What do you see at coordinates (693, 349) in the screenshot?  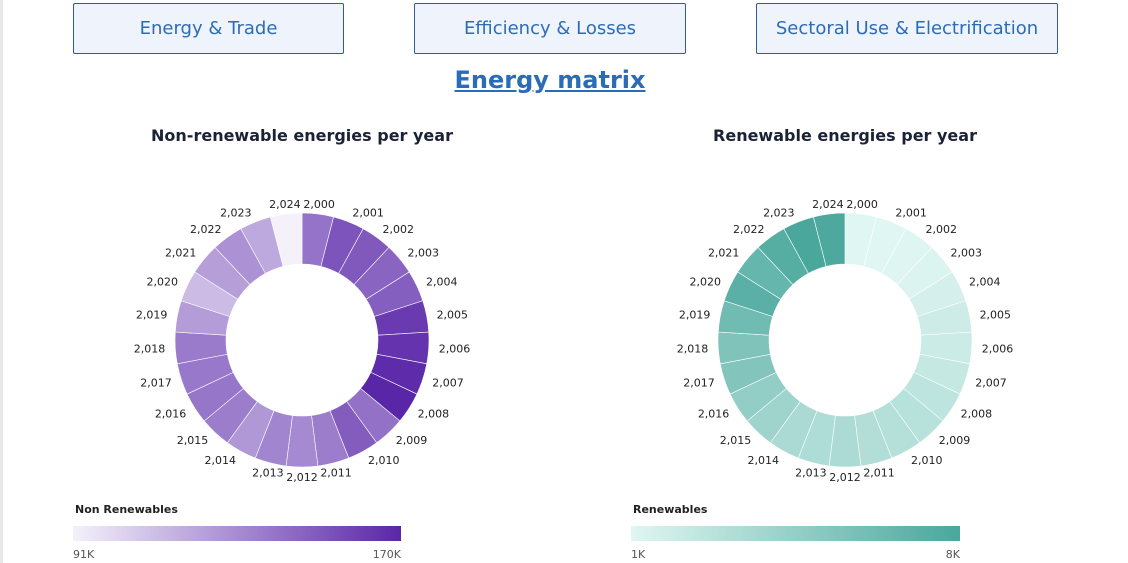 I see `renewable-label-2018: 2,018` at bounding box center [693, 349].